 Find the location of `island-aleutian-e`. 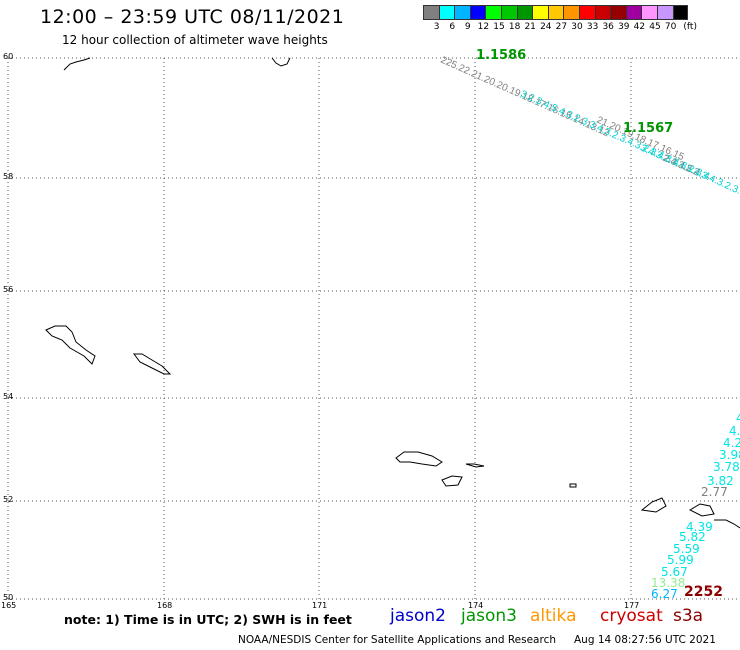

island-aleutian-e is located at coordinates (653, 505).